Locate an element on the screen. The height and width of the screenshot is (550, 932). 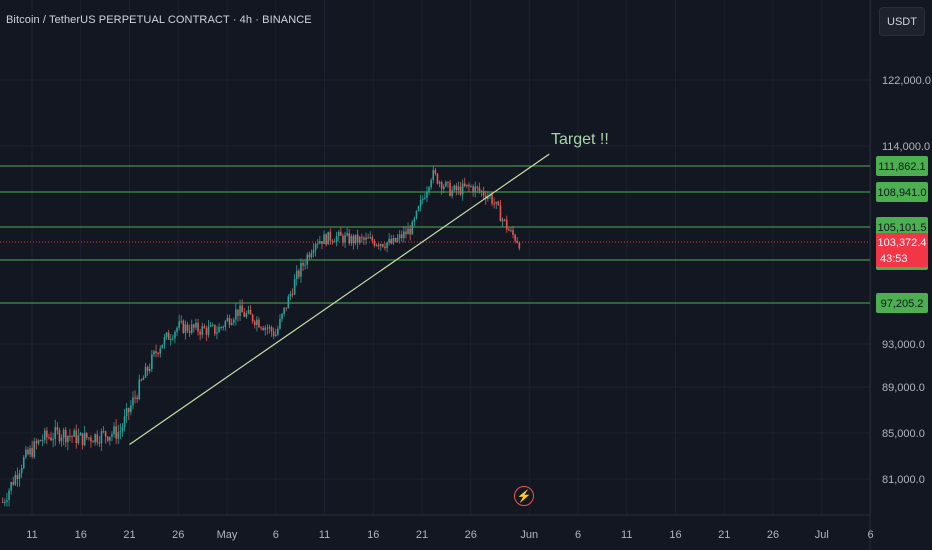
x-tick-label: May is located at coordinates (227, 535).